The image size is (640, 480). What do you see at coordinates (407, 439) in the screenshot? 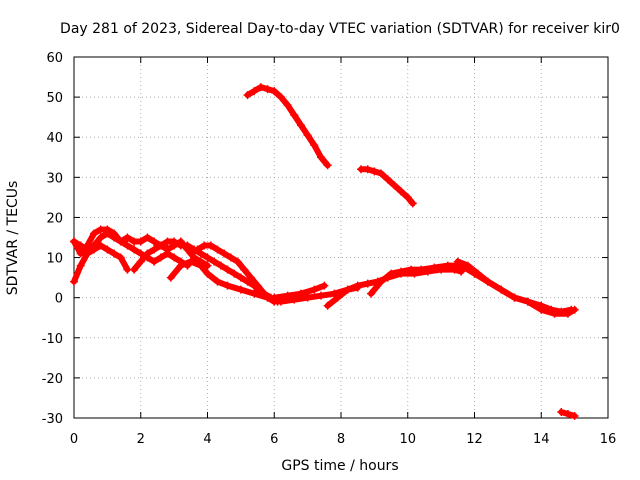
I see `x-tick-label: 10` at bounding box center [407, 439].